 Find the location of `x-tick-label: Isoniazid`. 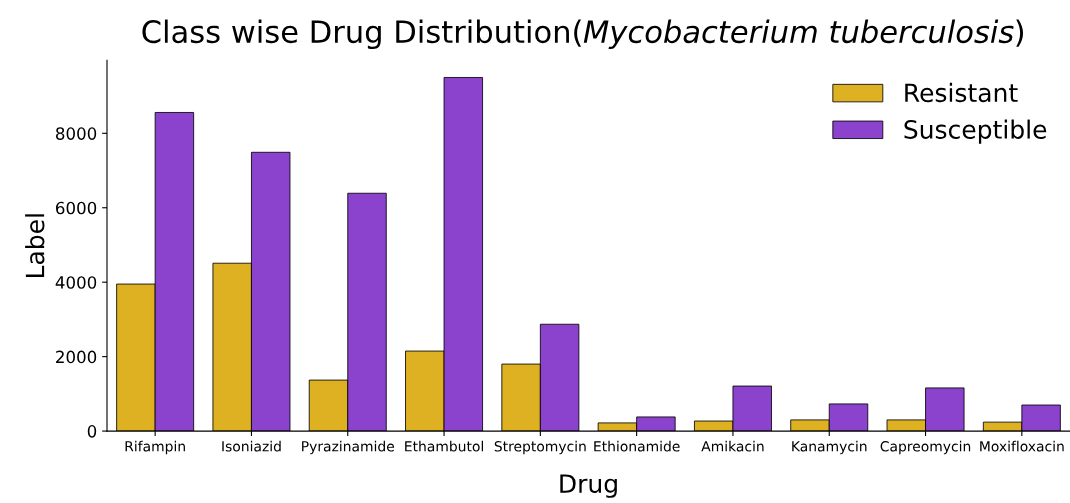

x-tick-label: Isoniazid is located at coordinates (251, 446).